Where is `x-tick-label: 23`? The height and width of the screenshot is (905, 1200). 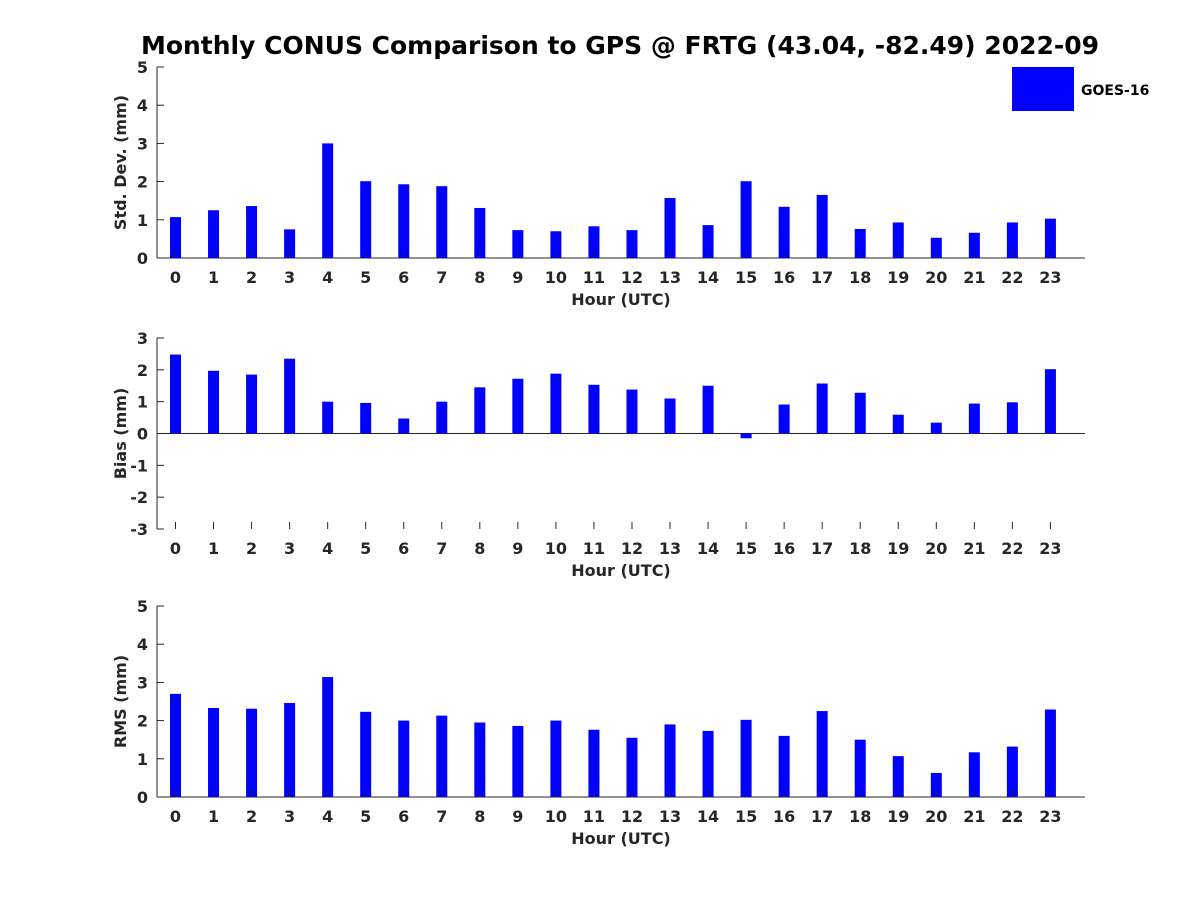 x-tick-label: 23 is located at coordinates (1050, 816).